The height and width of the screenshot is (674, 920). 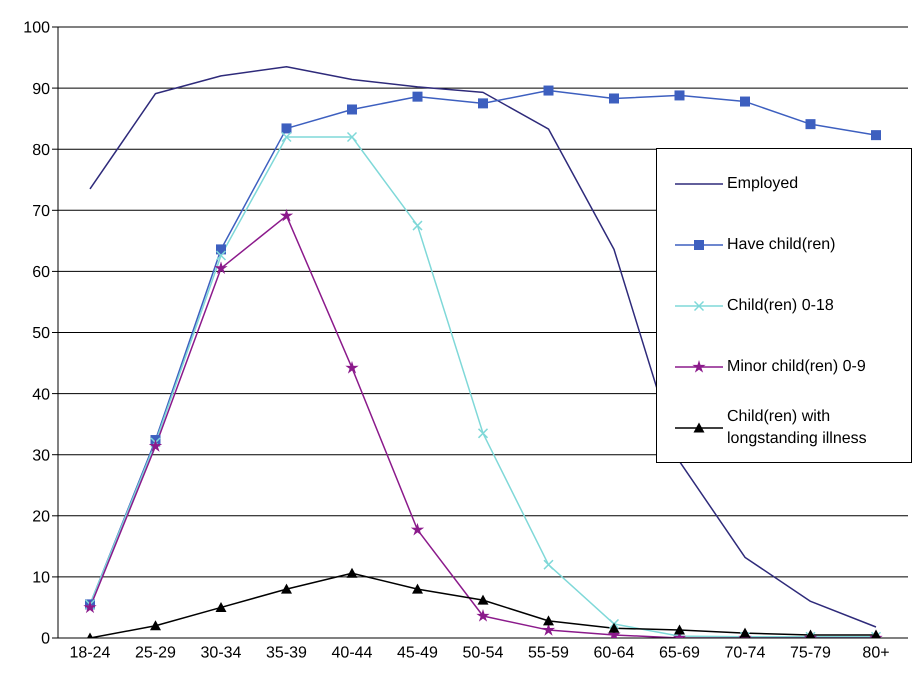 What do you see at coordinates (780, 306) in the screenshot?
I see `legend-label: Child(ren) 0-18` at bounding box center [780, 306].